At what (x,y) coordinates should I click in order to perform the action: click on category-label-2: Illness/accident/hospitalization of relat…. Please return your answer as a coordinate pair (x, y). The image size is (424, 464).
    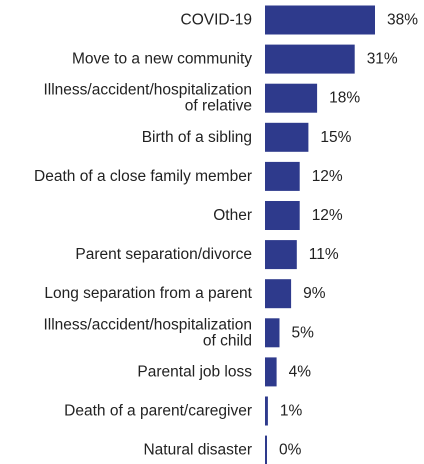
    Looking at the image, I should click on (147, 98).